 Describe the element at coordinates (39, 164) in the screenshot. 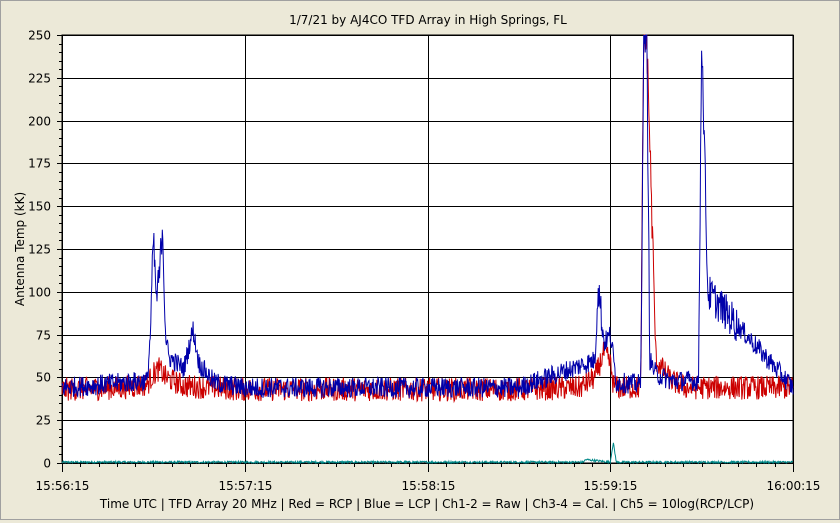

I see `y-tick-label: 175` at that location.